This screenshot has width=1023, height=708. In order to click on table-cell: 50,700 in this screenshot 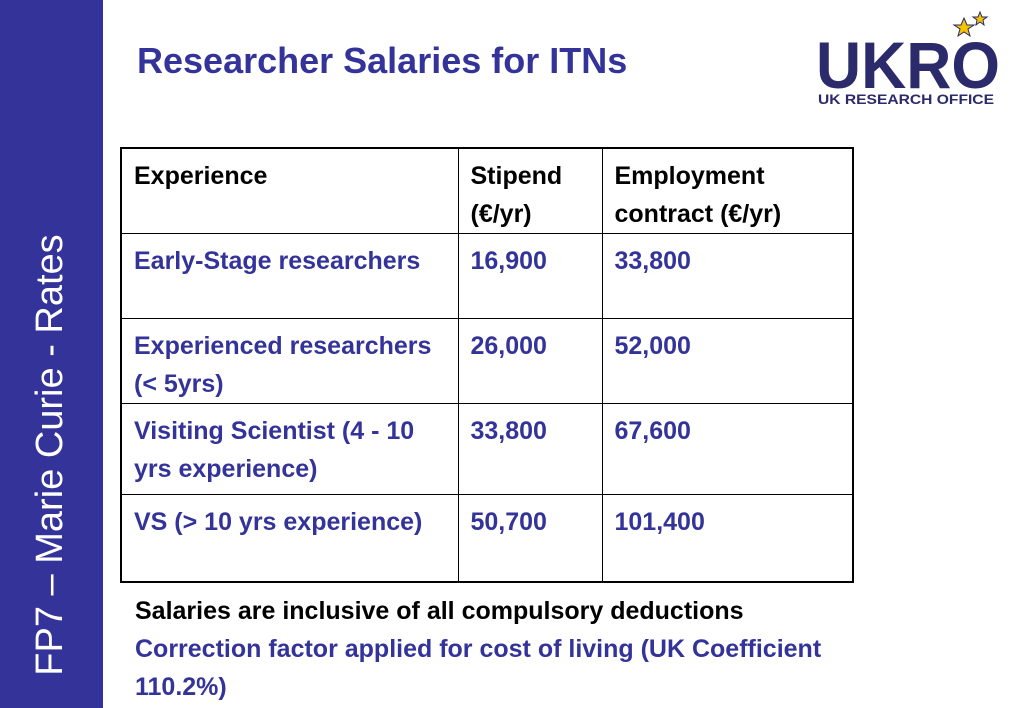, I will do `click(530, 538)`.